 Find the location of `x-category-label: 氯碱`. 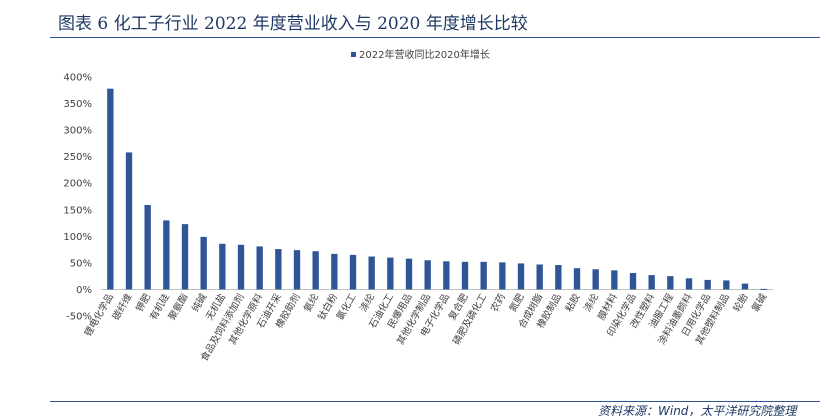

x-category-label: 氯碱 is located at coordinates (759, 302).